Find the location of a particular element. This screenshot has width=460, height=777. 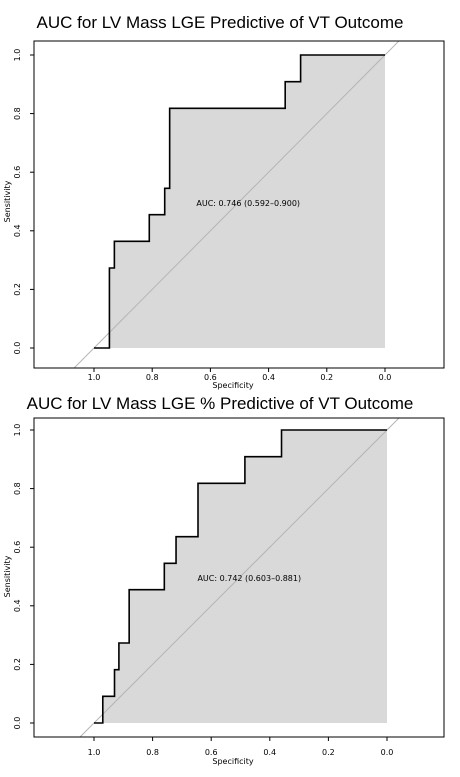

auc-annotation: AUC: 0.746 (0.592–0.900) is located at coordinates (248, 203).